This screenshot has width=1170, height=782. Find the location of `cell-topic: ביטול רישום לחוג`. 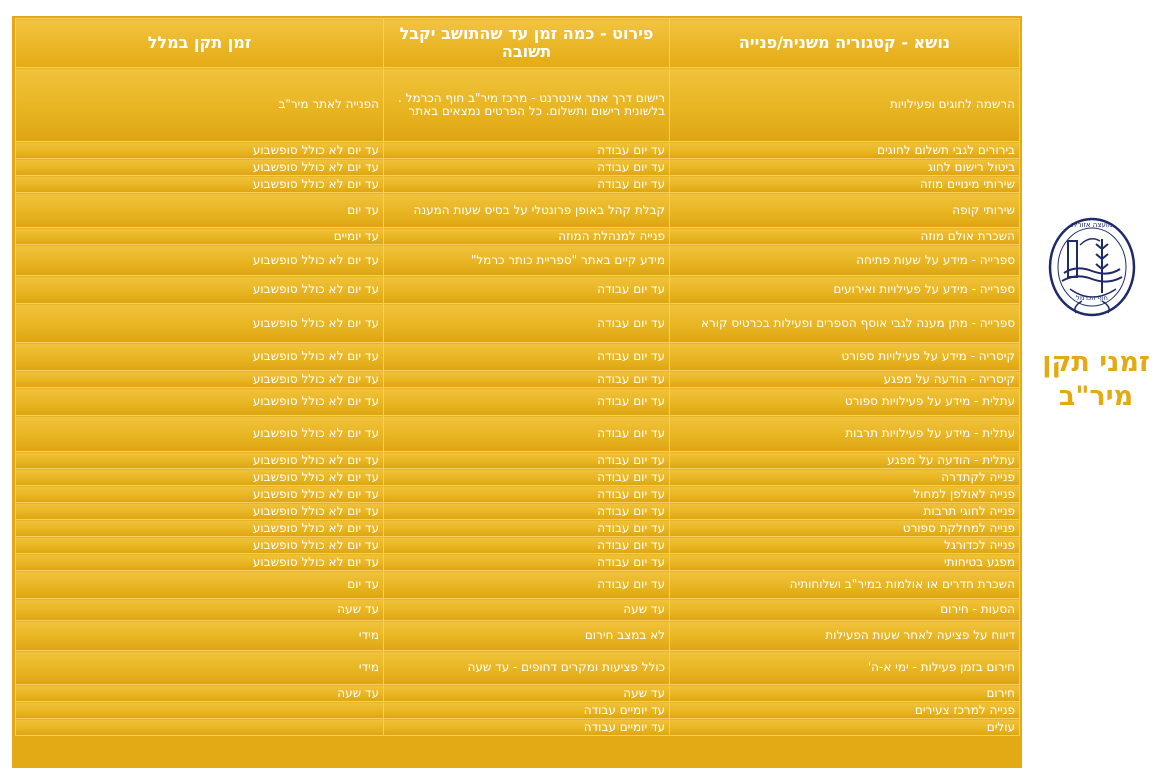

cell-topic: ביטול רישום לחוג is located at coordinates (844, 167).